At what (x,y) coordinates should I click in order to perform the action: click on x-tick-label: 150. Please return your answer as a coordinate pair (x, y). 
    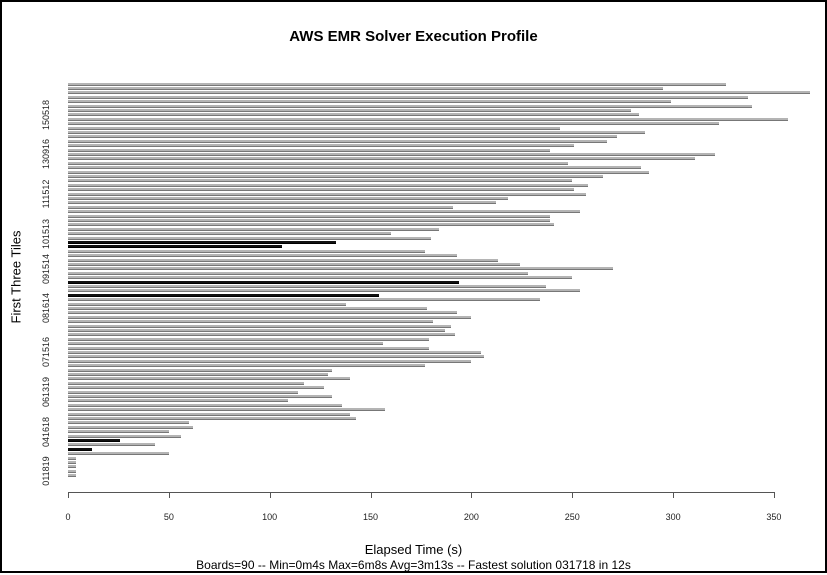
    Looking at the image, I should click on (371, 517).